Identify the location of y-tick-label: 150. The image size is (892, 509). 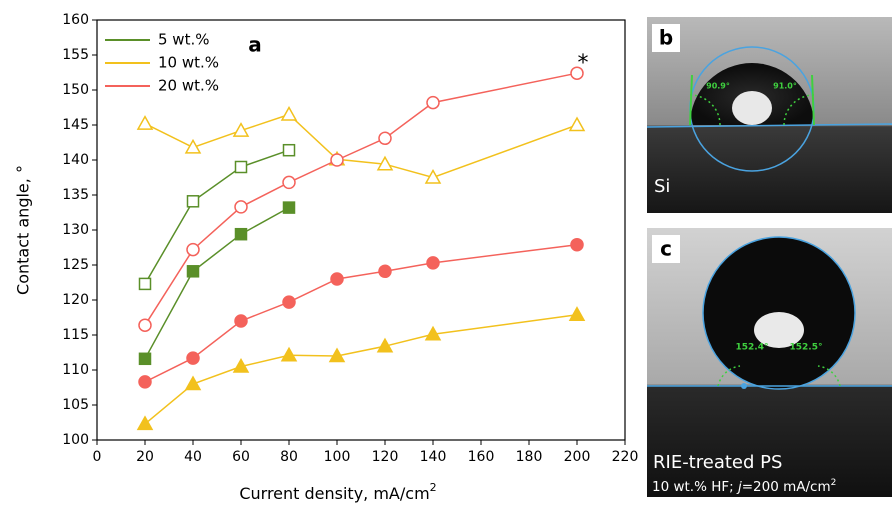
(75, 90).